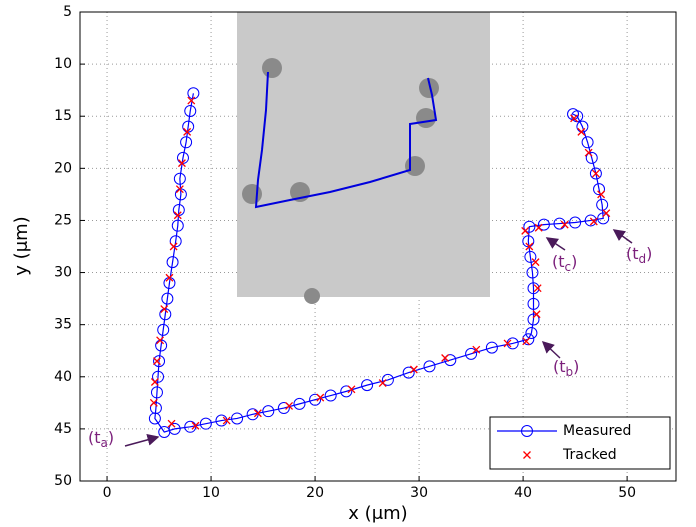 This screenshot has height=527, width=696. I want to click on annotation: (ta), so click(101, 439).